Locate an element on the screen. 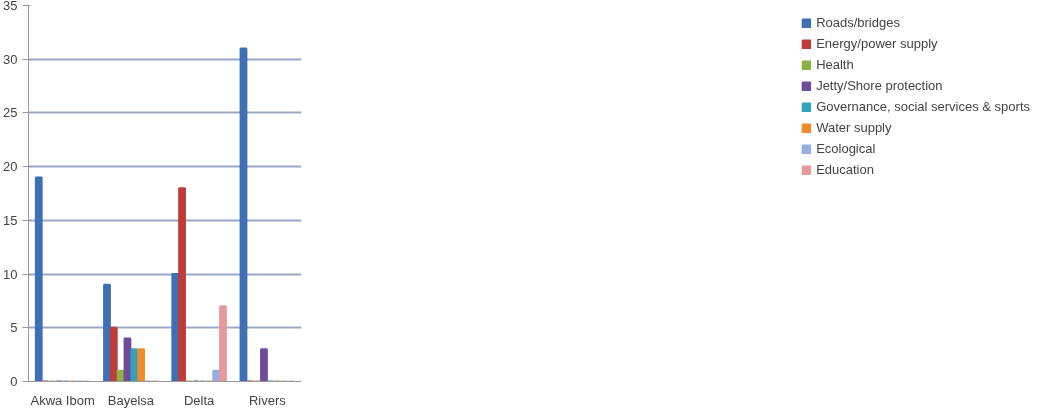 The width and height of the screenshot is (1049, 417). x-tick-label: Akwa Ibom is located at coordinates (62, 400).